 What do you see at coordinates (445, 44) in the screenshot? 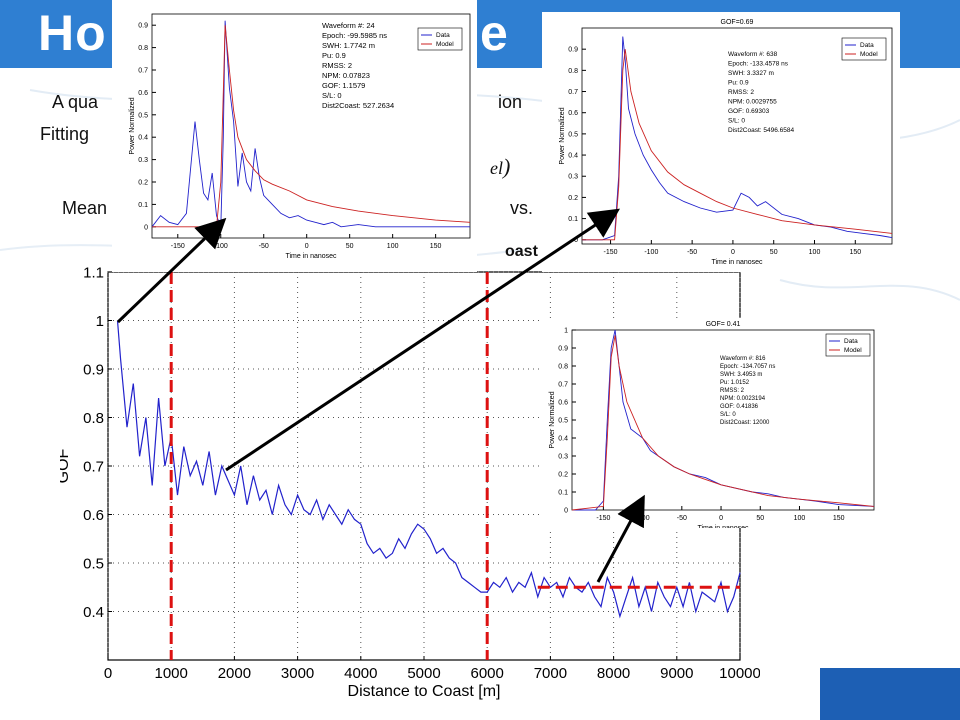
I see `inset1-legend-label: Model` at bounding box center [445, 44].